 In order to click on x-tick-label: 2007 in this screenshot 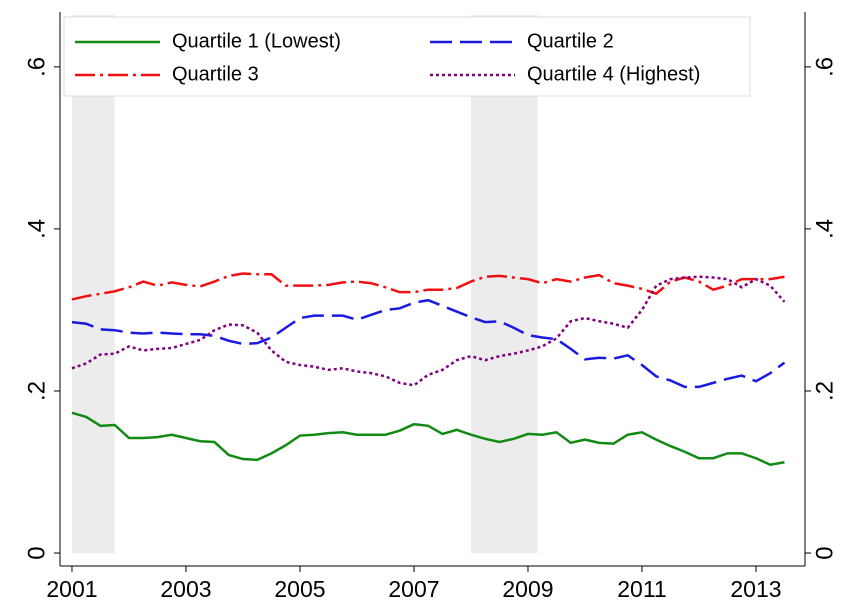, I will do `click(413, 589)`.